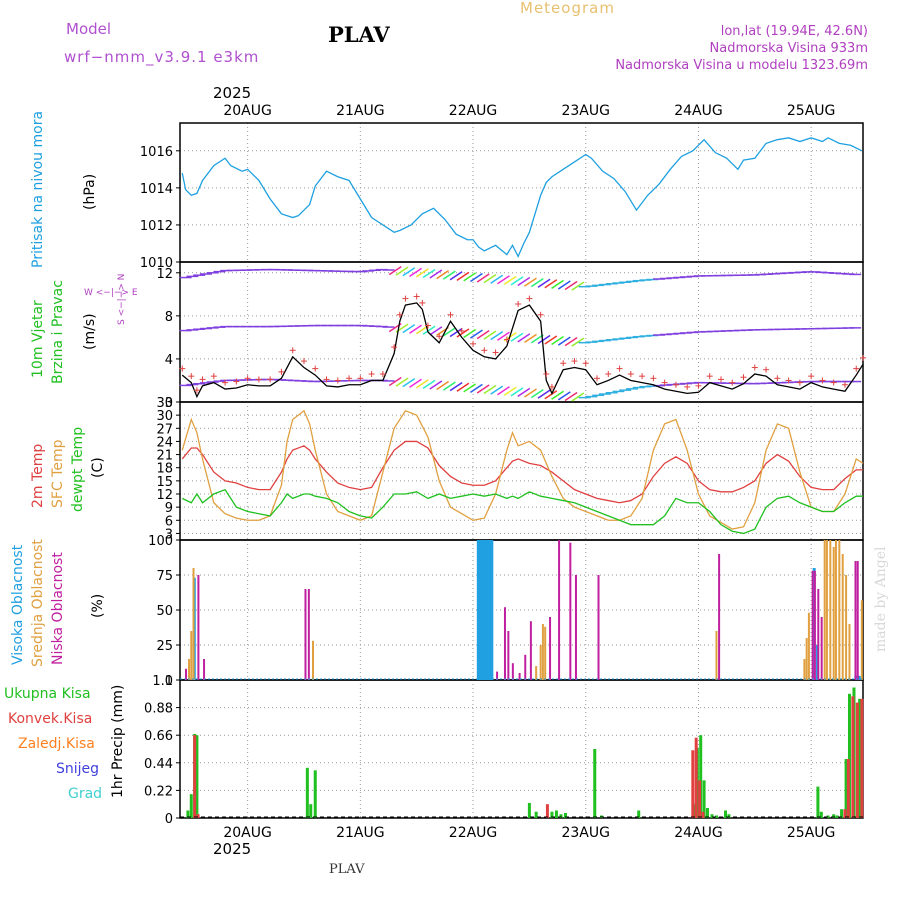 This screenshot has height=900, width=900. I want to click on x-label-bottom: 24AUG, so click(698, 833).